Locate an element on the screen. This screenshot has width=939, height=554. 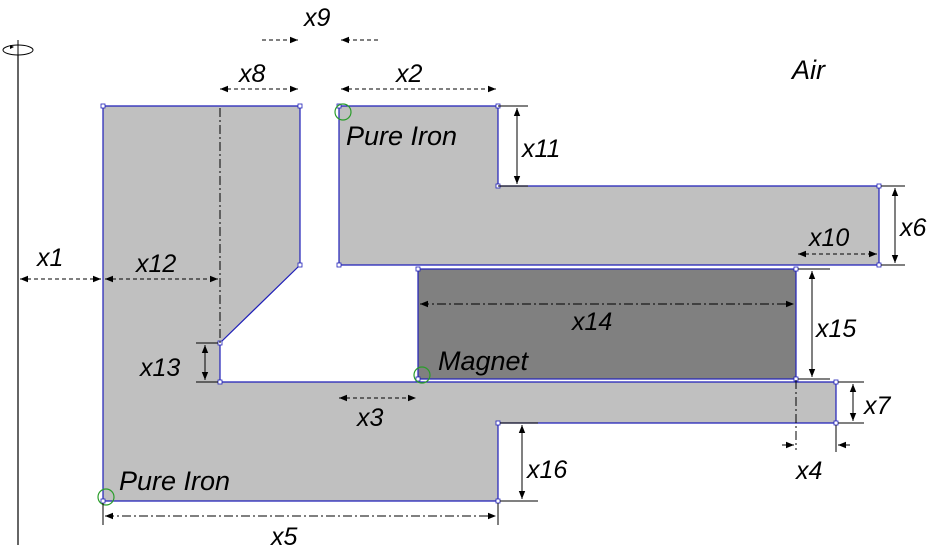
upper-iron-label: Pure Iron is located at coordinates (401, 136).